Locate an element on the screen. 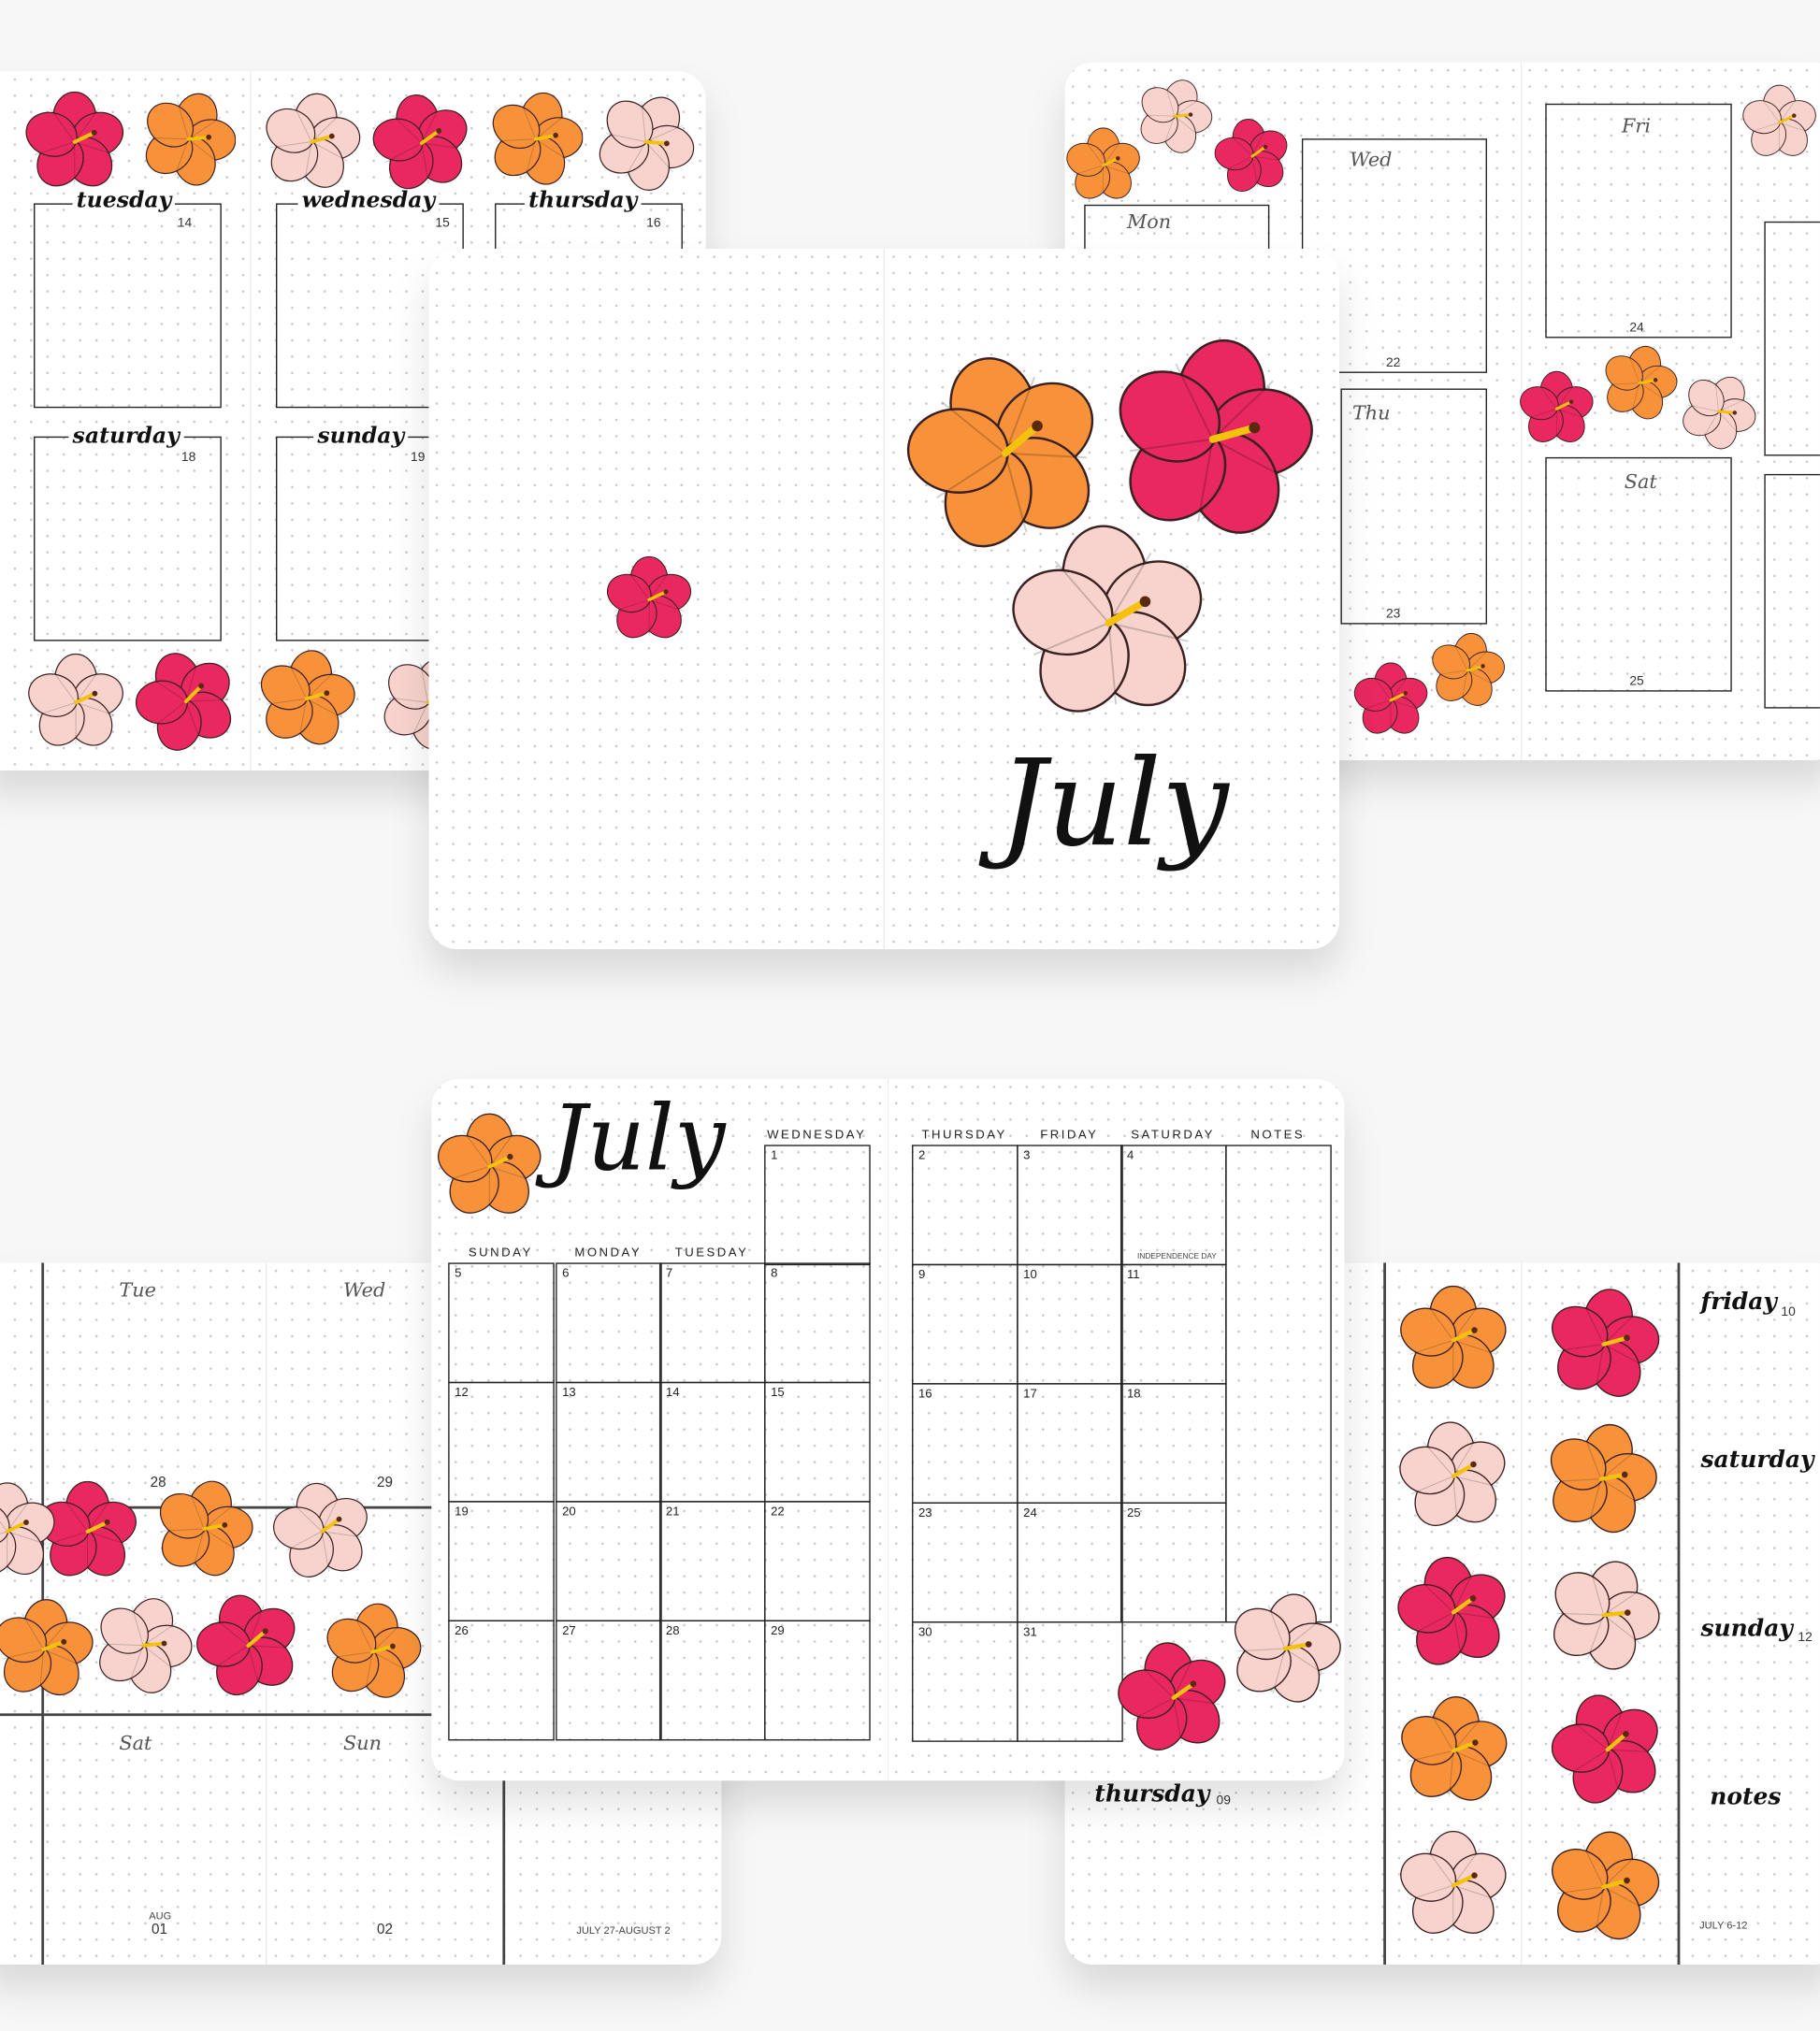 The height and width of the screenshot is (2031, 1820). day-date: 02 is located at coordinates (385, 1929).